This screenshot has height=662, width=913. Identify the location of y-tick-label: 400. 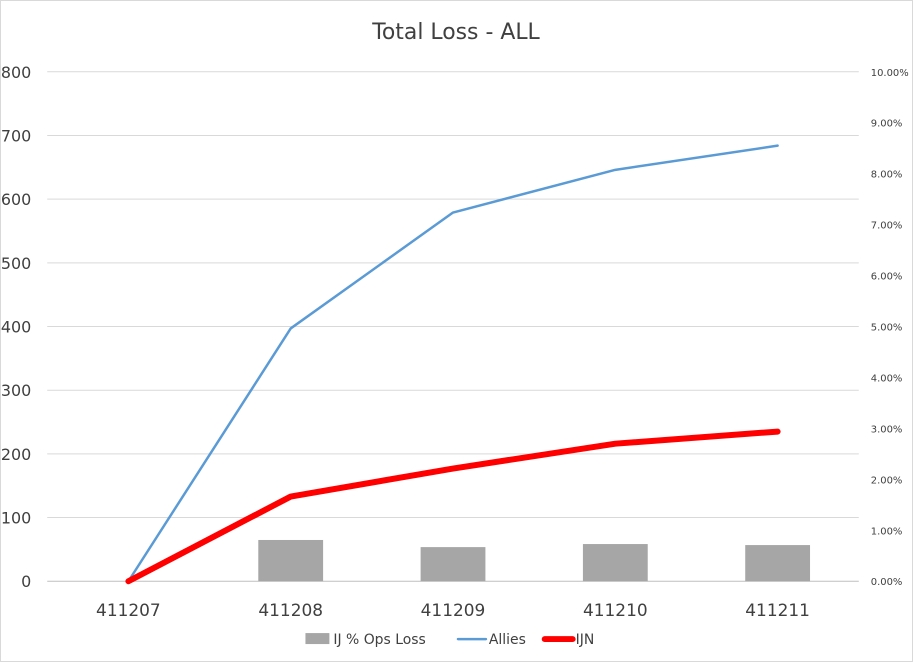
(16, 326).